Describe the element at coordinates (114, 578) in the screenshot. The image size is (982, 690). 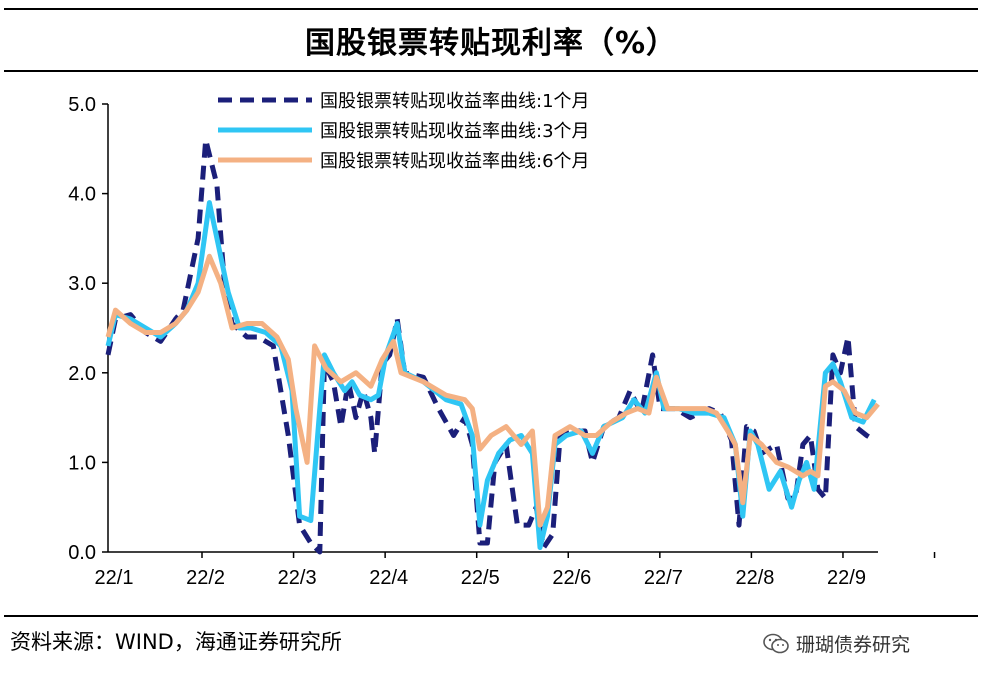
I see `x-tick-label: 22/1` at that location.